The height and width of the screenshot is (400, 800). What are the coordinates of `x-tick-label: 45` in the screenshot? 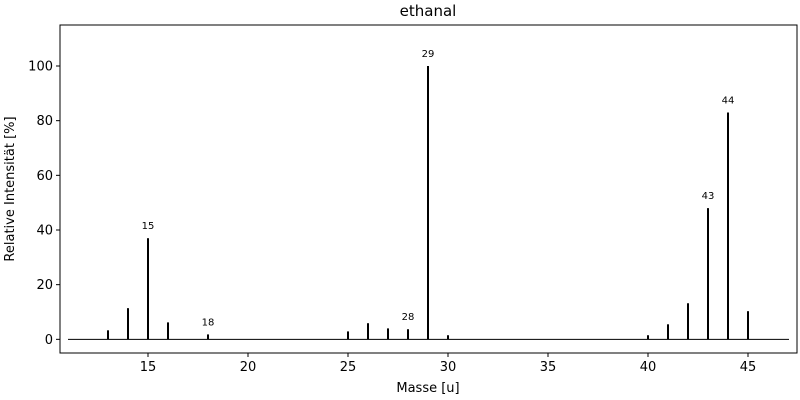 It's located at (748, 367).